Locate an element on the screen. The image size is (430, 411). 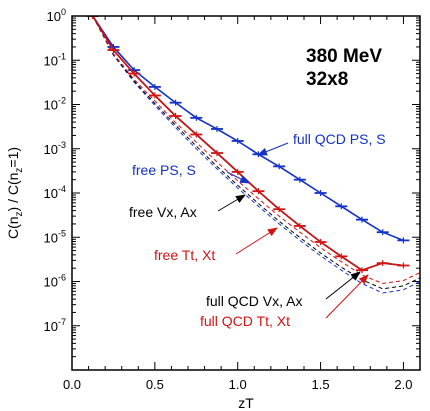
annotation-arrow-full-qcd-vx is located at coordinates (343, 285).